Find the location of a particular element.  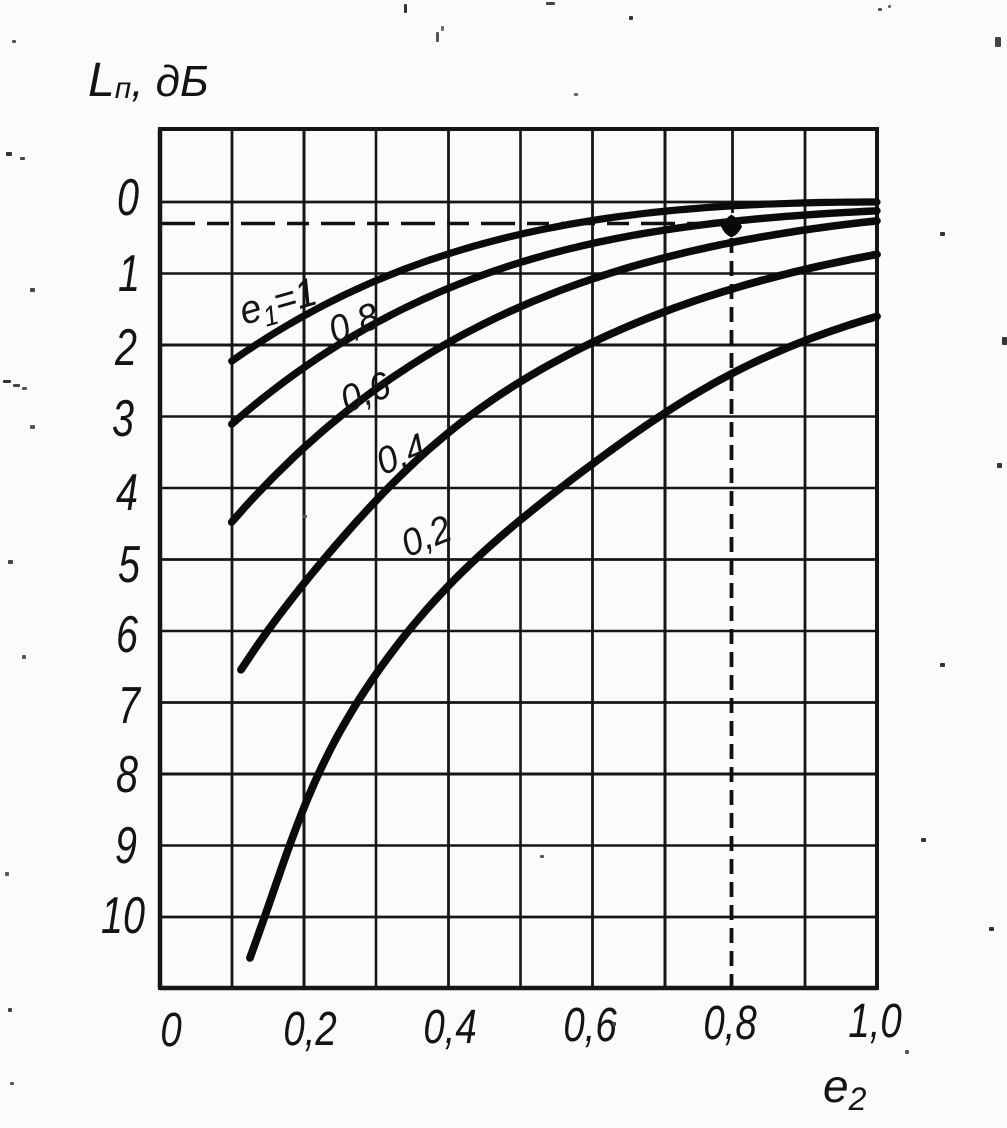

svg-text: 0,4 is located at coordinates (449, 1027).